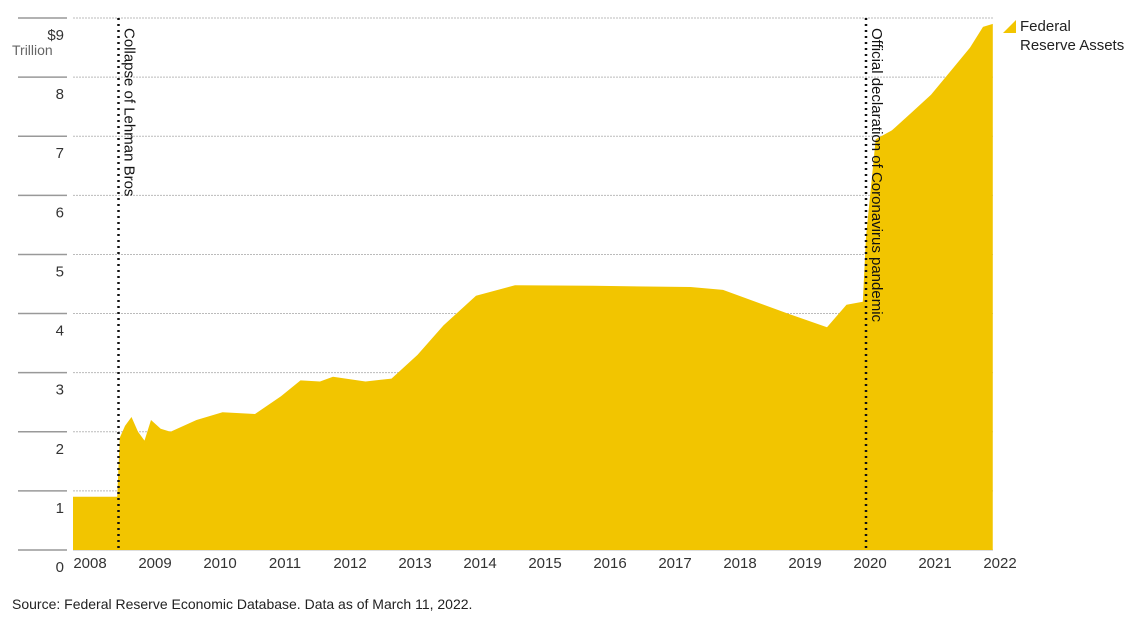 The image size is (1134, 639). I want to click on x-tick-label: 2019, so click(804, 563).